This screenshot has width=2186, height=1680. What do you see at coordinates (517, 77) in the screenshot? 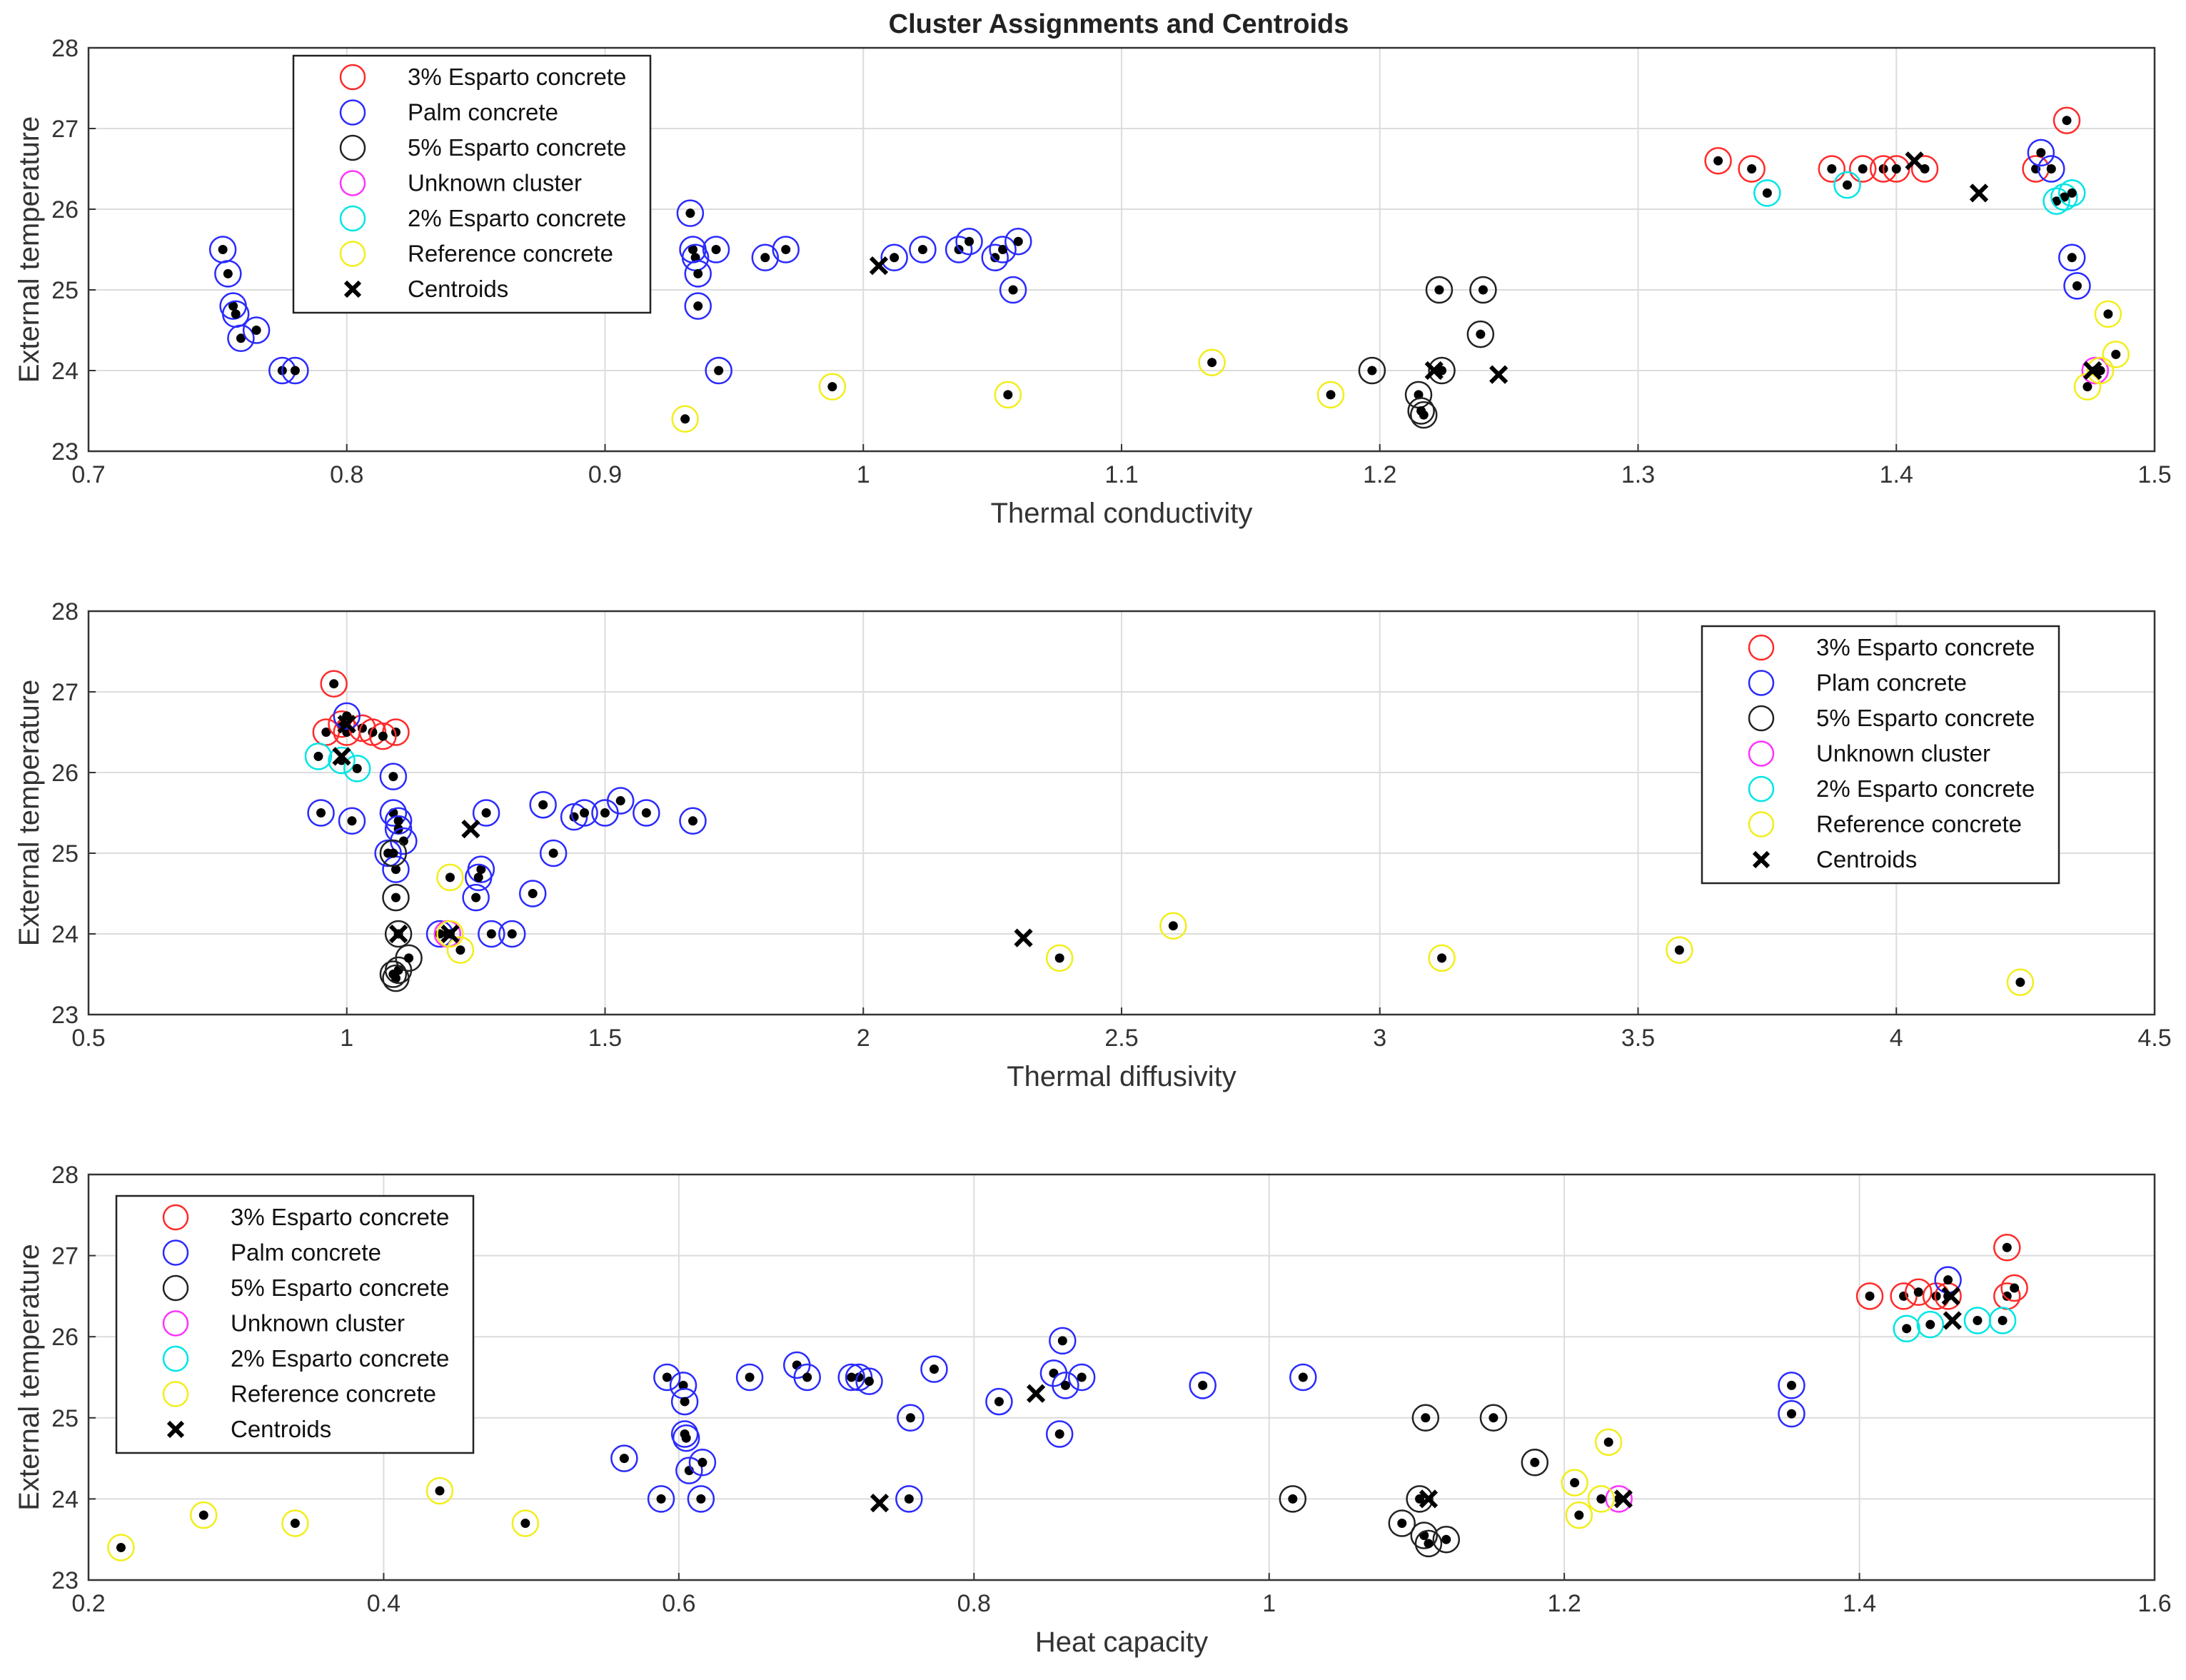
I see `legend-label: 3% Esparto concrete` at bounding box center [517, 77].